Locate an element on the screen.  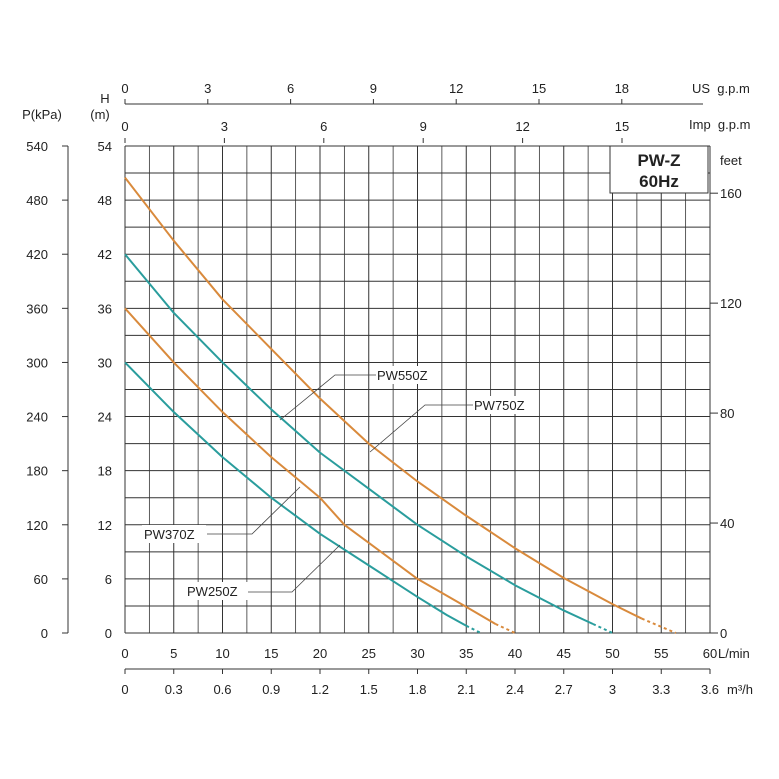
imp-gpm-tick-label: 9 is located at coordinates (423, 126).